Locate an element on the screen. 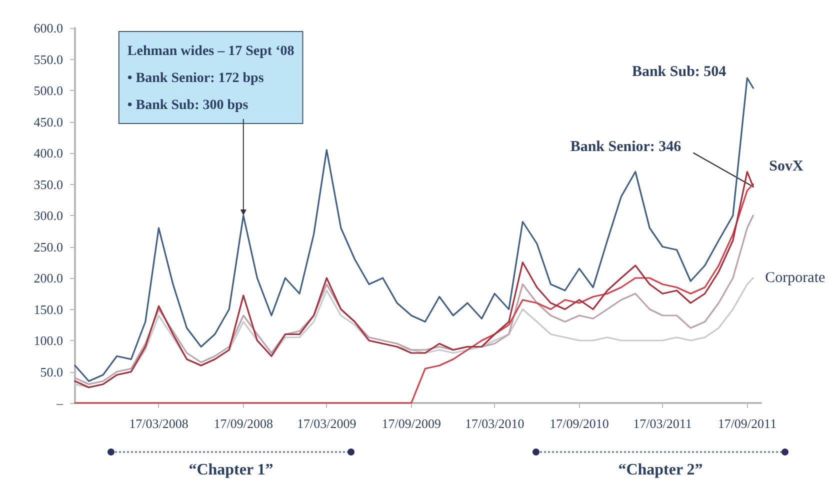 The image size is (836, 483). y-tick-label: 200.0 is located at coordinates (48, 278).